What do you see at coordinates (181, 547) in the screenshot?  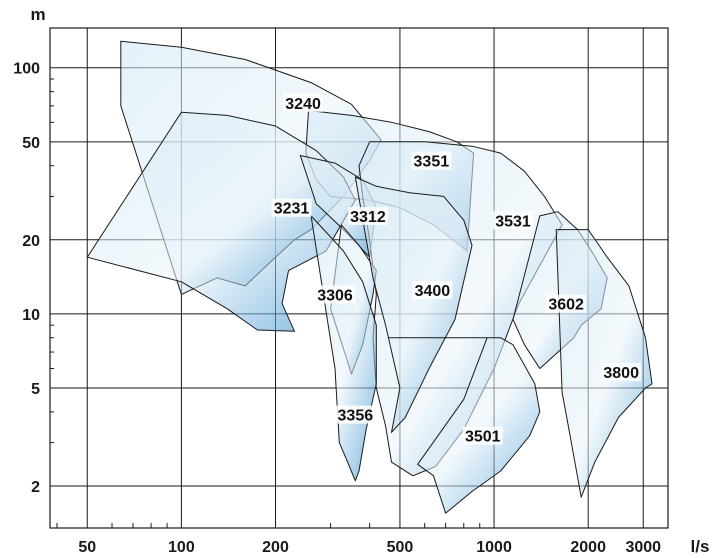 I see `x-tick-label: 100` at bounding box center [181, 547].